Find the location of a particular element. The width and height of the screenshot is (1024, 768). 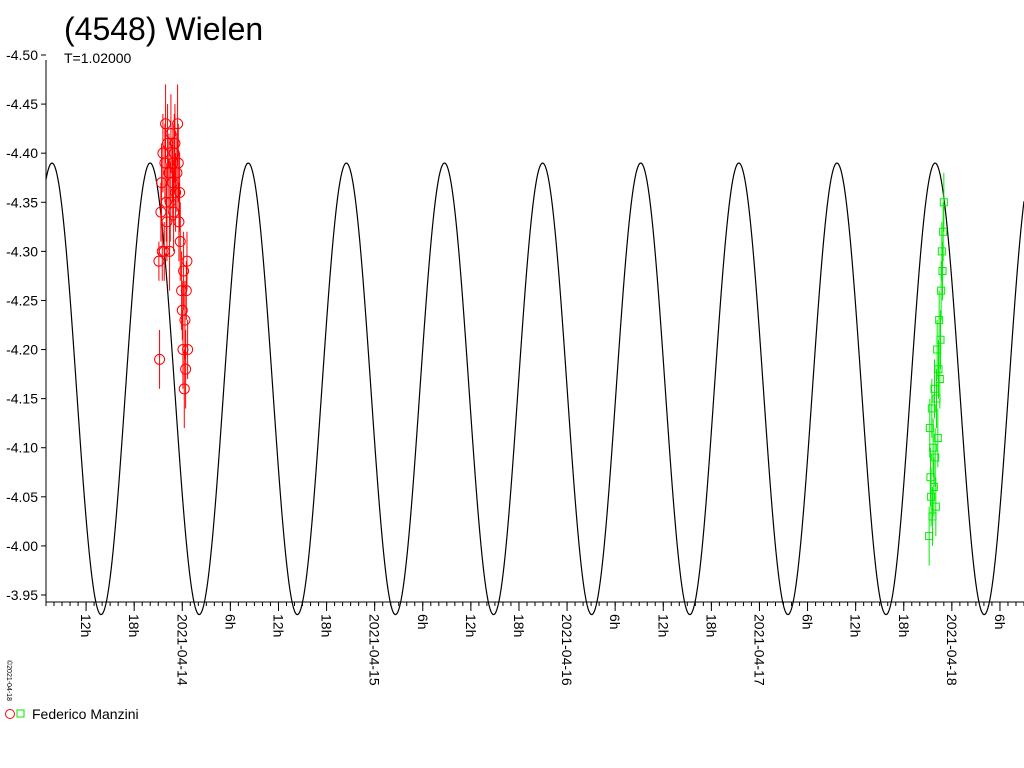

y-tick-label: -4.35 is located at coordinates (22, 202).